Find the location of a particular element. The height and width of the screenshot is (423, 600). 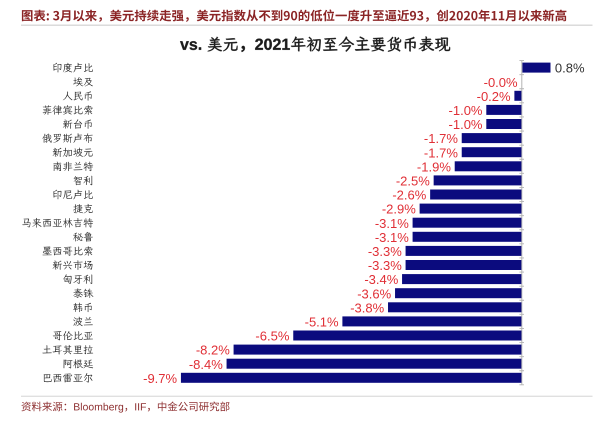

svg-text: -1.9% is located at coordinates (434, 166).